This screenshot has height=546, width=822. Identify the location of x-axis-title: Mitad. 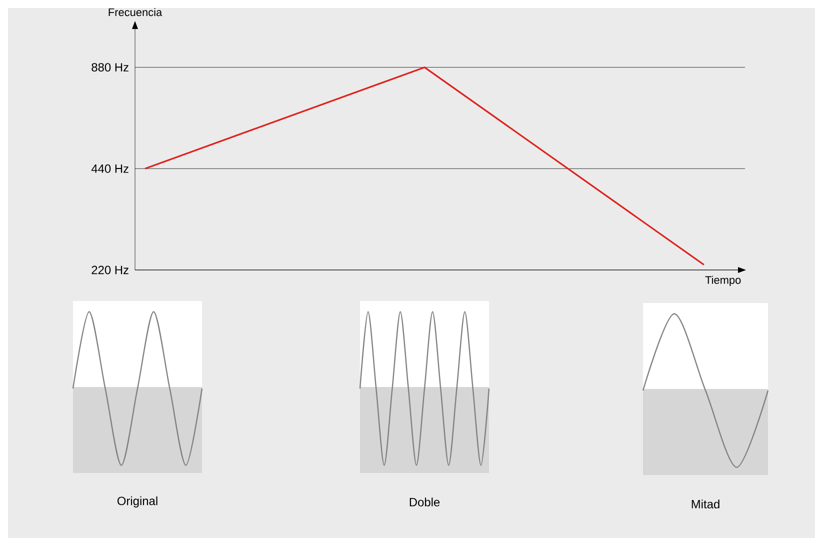
(706, 504).